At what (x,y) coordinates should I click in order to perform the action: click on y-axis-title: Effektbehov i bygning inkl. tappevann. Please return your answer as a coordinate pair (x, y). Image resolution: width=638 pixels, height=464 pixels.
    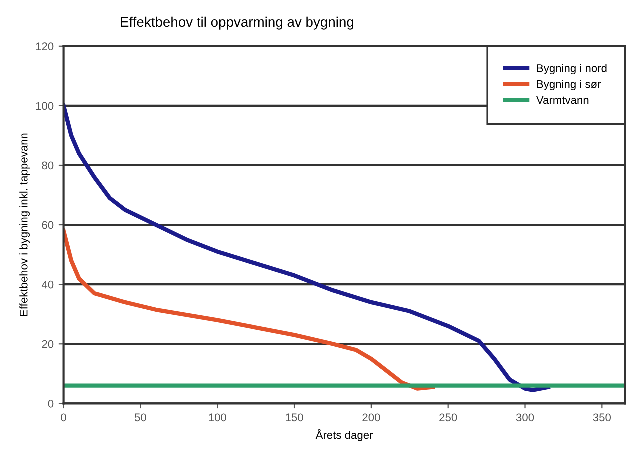
    Looking at the image, I should click on (25, 225).